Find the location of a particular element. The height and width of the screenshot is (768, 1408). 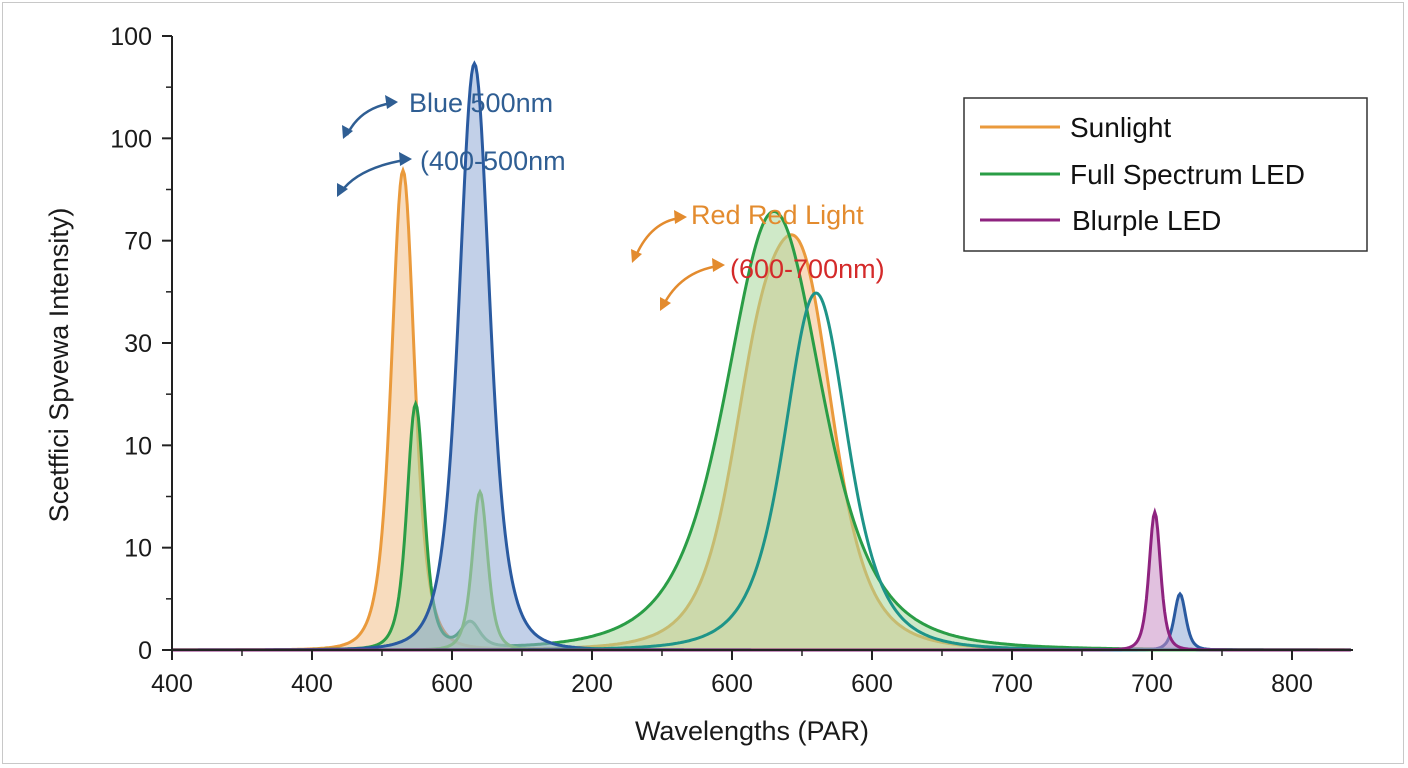

annotation-arrowhead-blue-1b is located at coordinates (347, 132).